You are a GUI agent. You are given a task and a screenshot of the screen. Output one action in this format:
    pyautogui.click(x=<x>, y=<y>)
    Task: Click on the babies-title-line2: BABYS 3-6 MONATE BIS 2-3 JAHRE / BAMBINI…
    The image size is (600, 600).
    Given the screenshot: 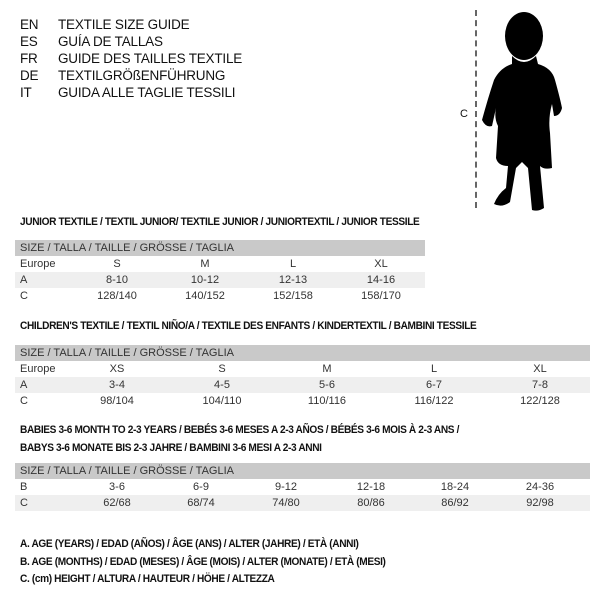 What is the action you would take?
    pyautogui.click(x=171, y=448)
    